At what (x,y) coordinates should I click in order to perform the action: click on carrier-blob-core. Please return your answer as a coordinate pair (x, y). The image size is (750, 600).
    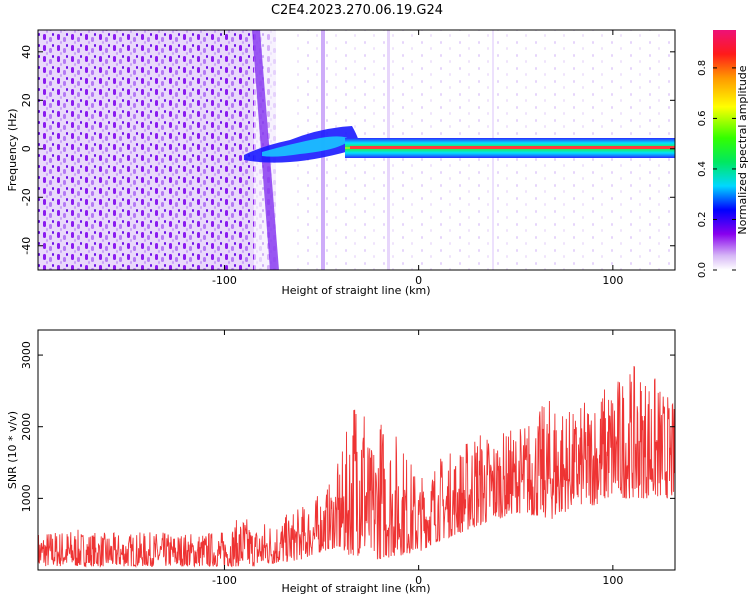
    Looking at the image, I should click on (306, 146).